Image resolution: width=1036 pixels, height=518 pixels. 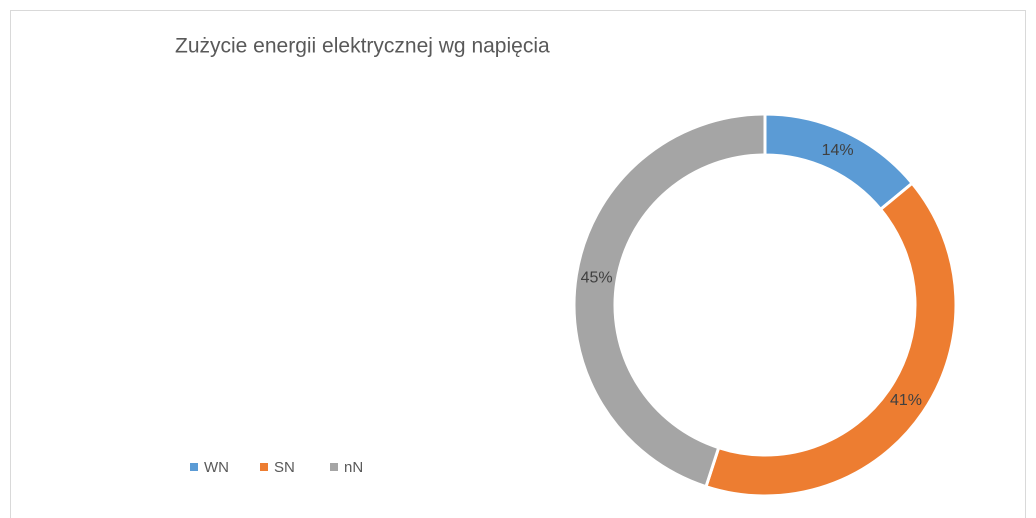 I want to click on data-label: 14%, so click(x=838, y=150).